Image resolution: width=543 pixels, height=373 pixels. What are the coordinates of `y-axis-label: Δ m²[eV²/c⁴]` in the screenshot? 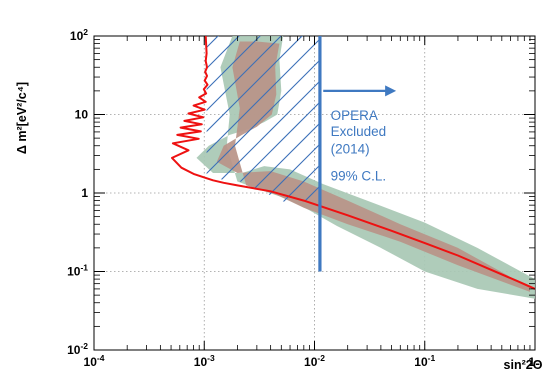 It's located at (22, 118).